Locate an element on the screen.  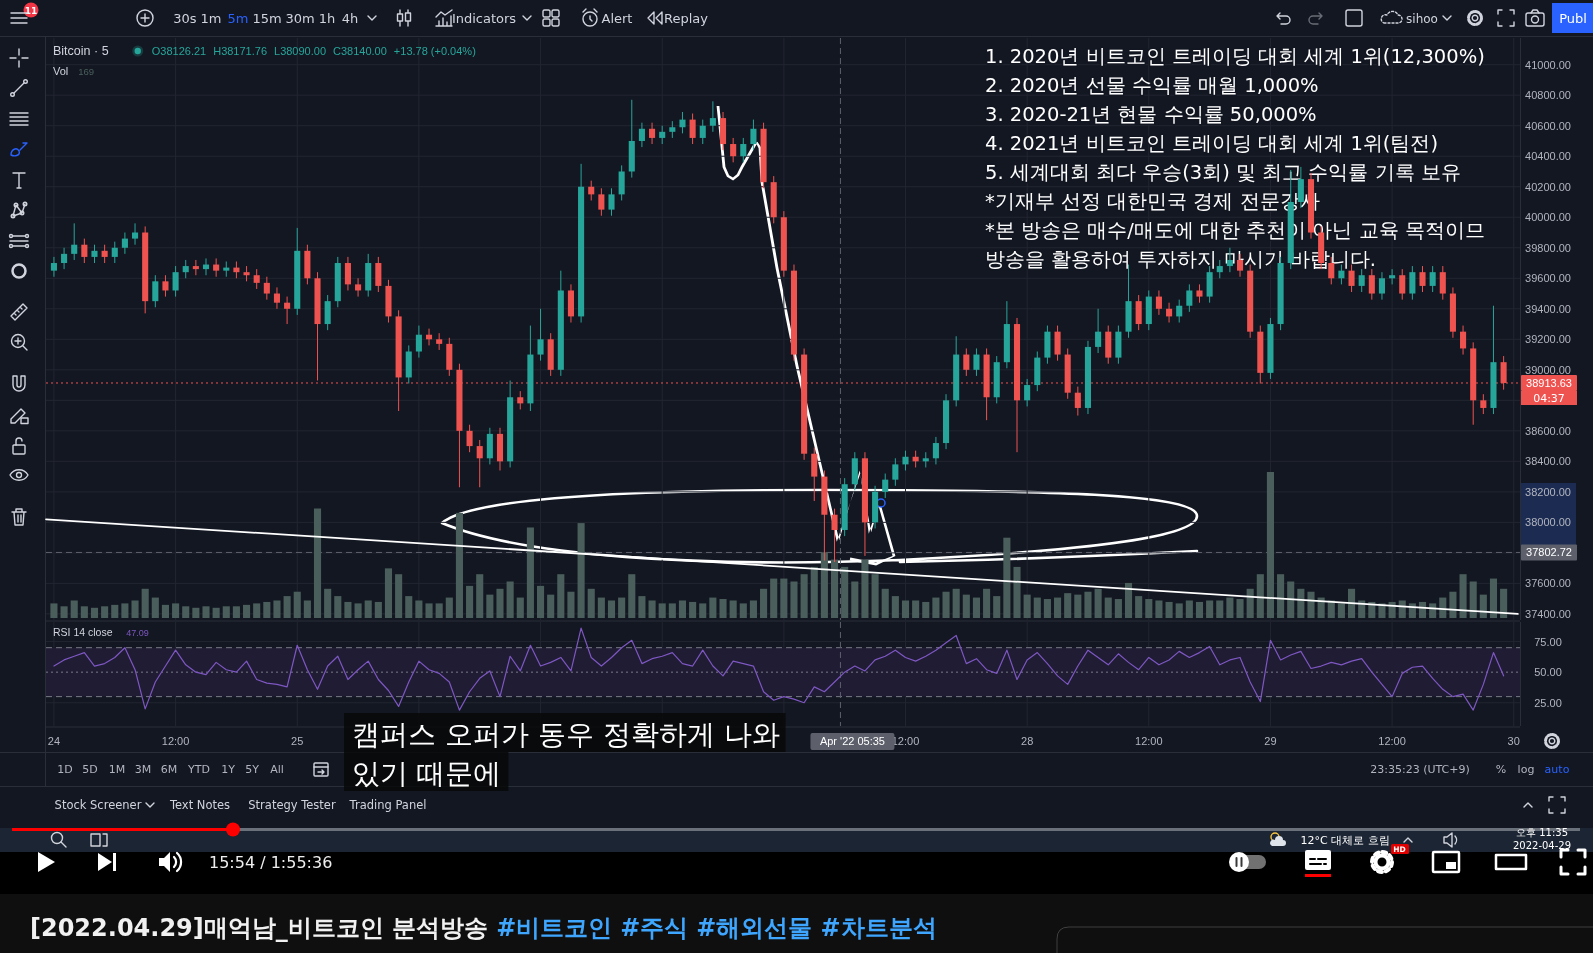
ref-line-label: 38913.63 is located at coordinates (1549, 382).